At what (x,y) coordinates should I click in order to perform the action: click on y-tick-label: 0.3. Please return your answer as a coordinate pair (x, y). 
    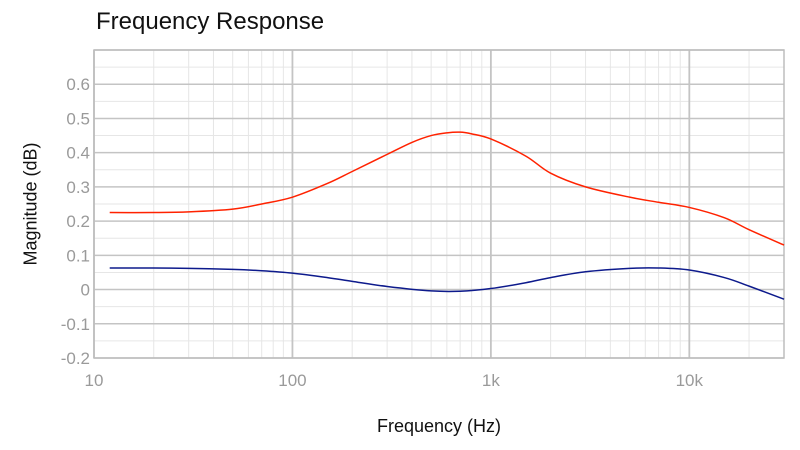
    Looking at the image, I should click on (78, 187).